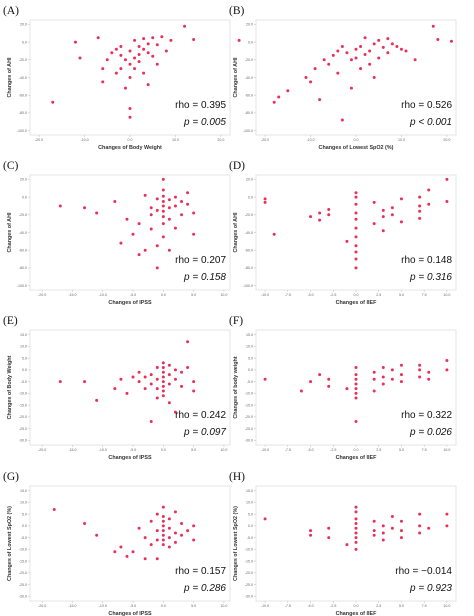 This screenshot has height=616, width=474. I want to click on y-tick-label: -60.0, so click(23, 250).